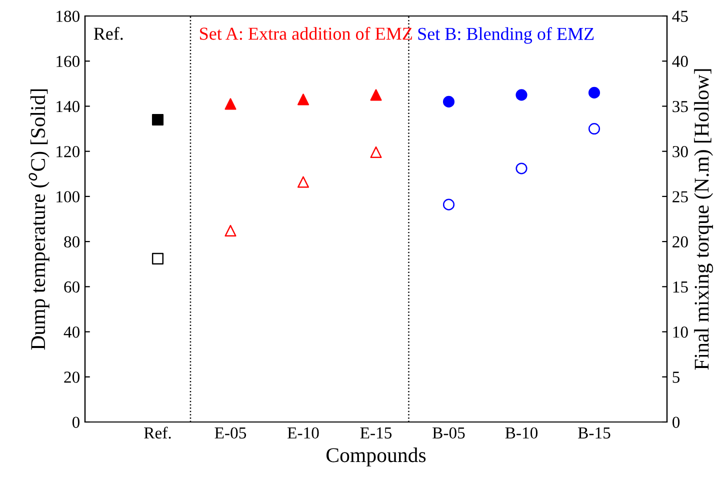 The height and width of the screenshot is (490, 724). What do you see at coordinates (680, 287) in the screenshot?
I see `y2-tick-label: 15` at bounding box center [680, 287].